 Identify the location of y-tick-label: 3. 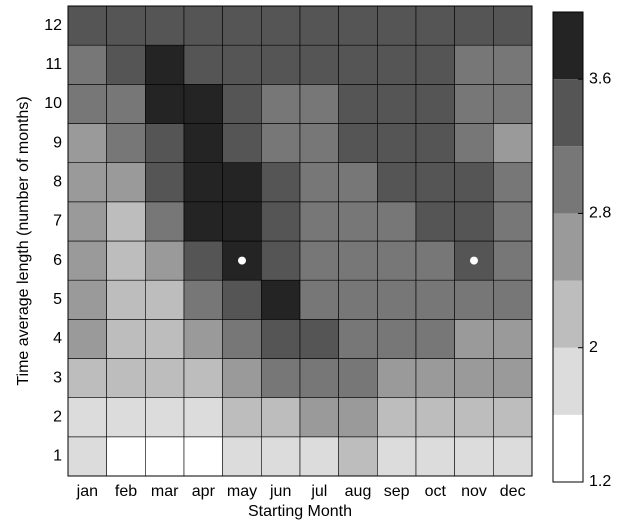
(57, 377).